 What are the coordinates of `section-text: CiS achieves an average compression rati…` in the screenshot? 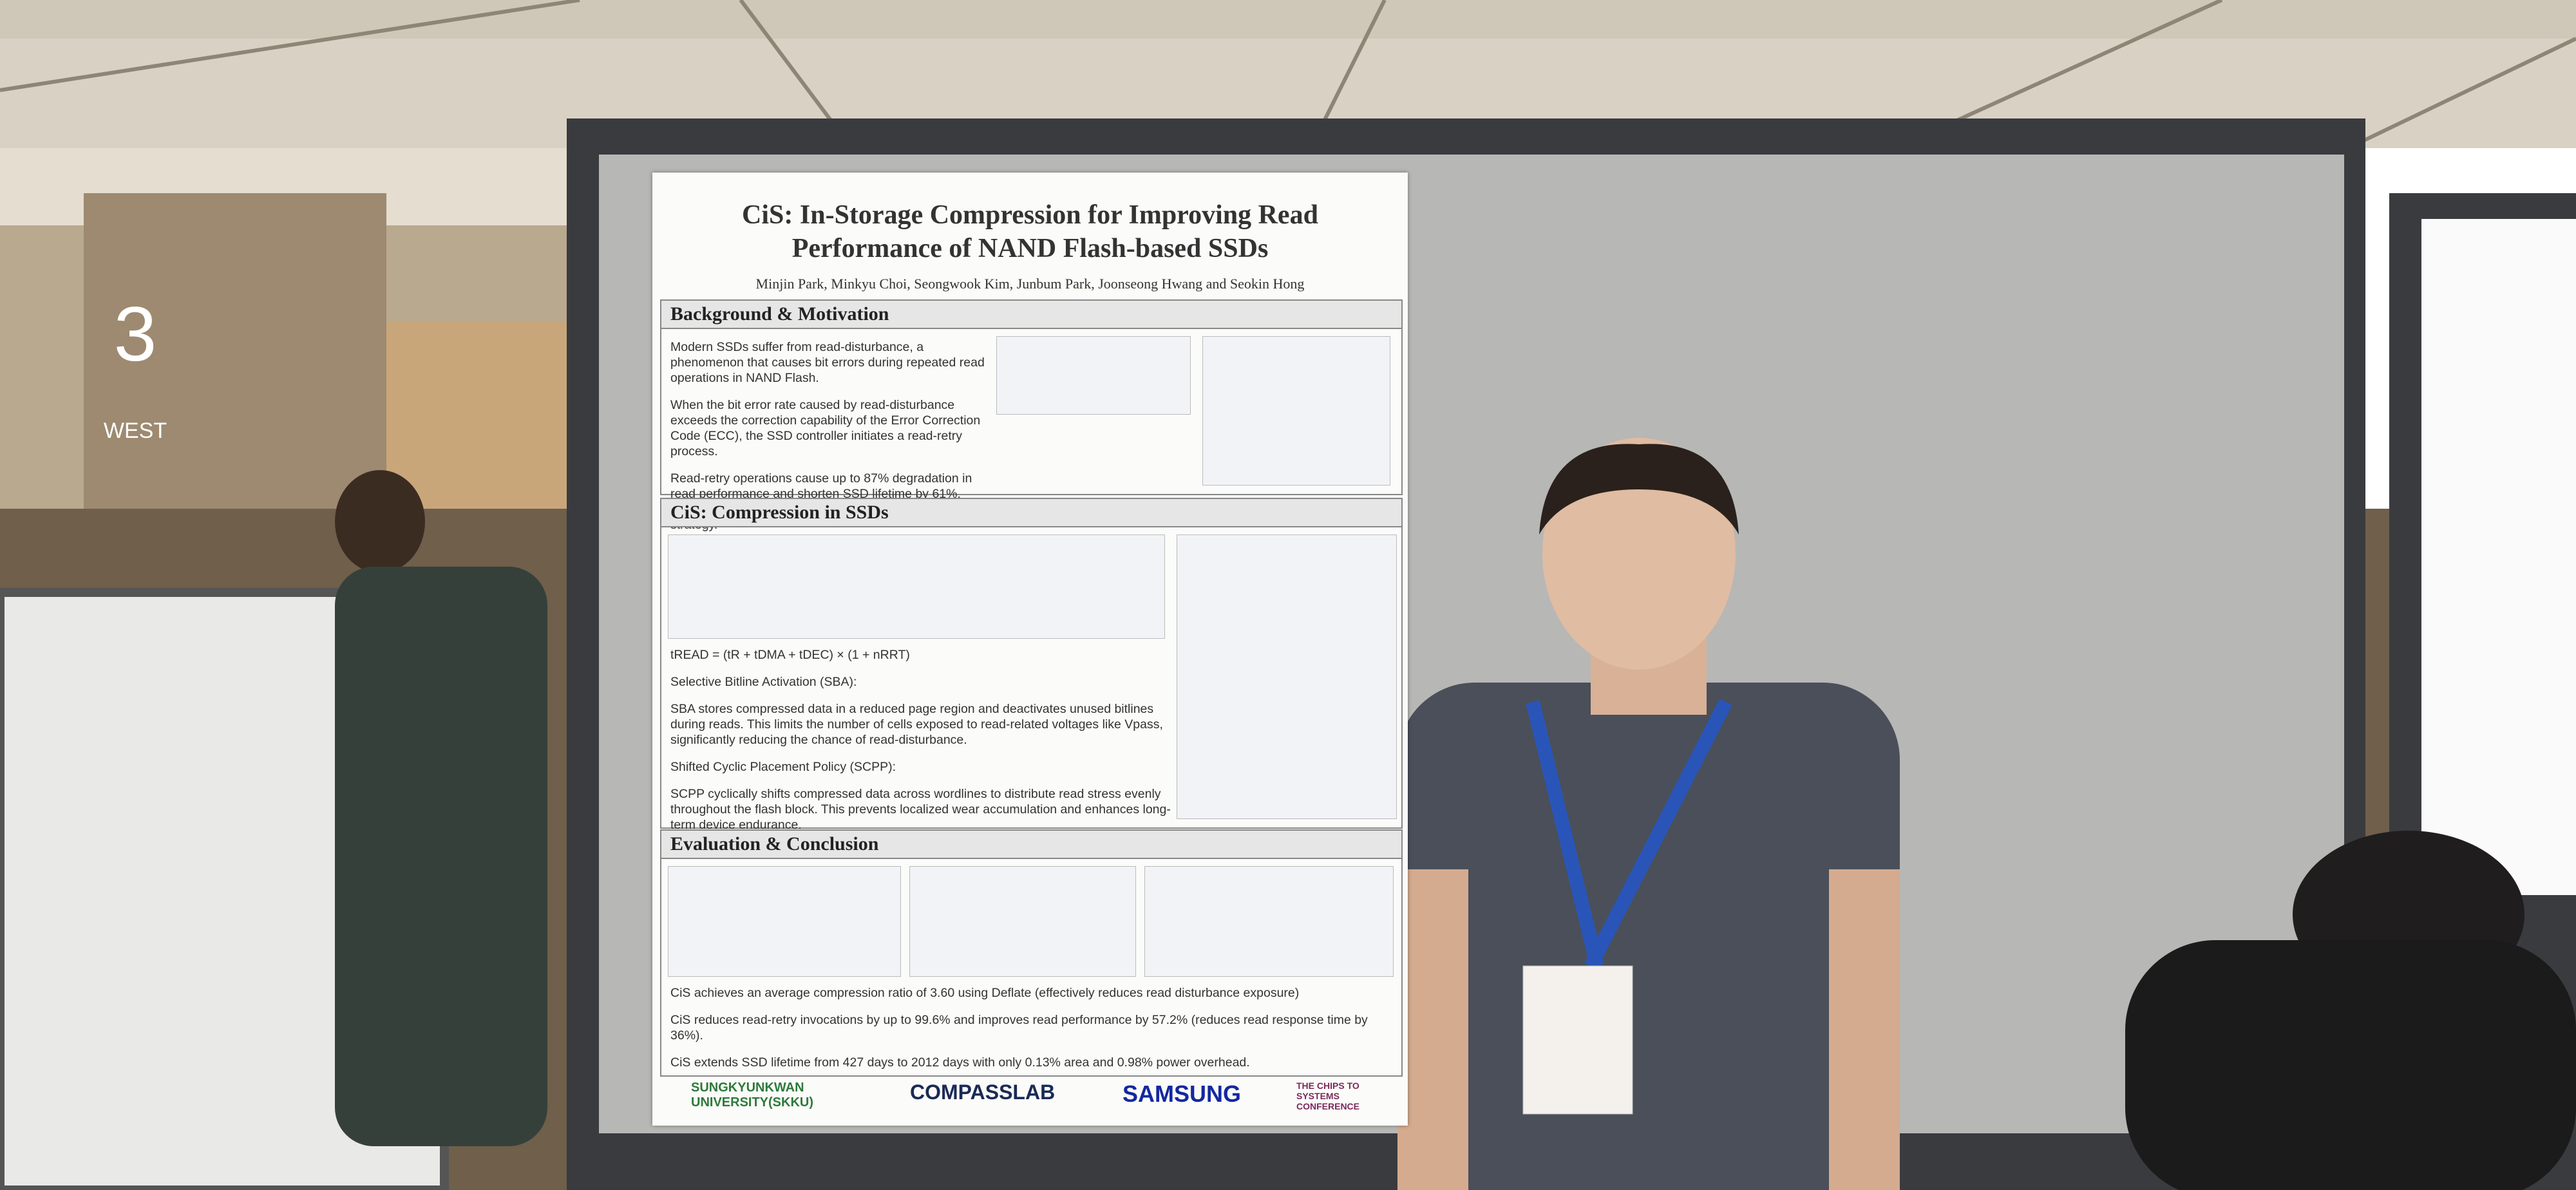 It's located at (1027, 1033).